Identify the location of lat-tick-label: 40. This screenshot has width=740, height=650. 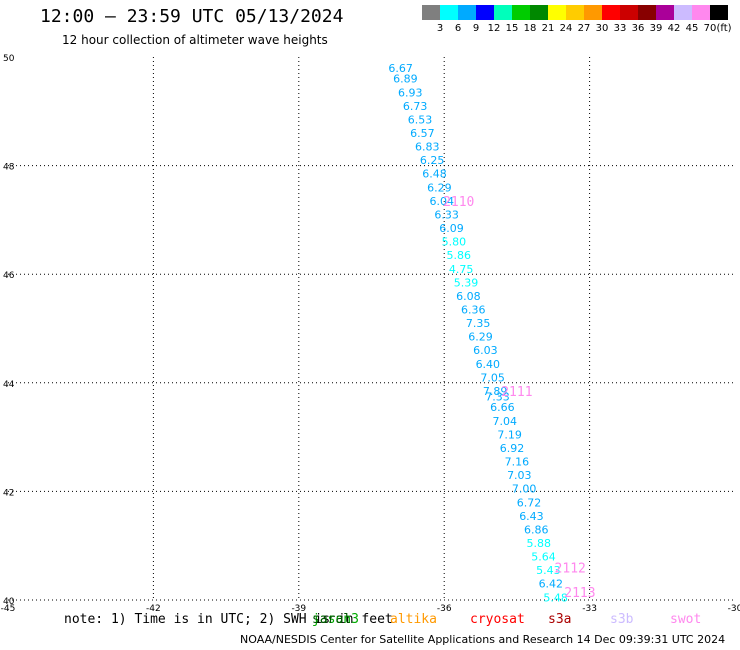
(9, 602).